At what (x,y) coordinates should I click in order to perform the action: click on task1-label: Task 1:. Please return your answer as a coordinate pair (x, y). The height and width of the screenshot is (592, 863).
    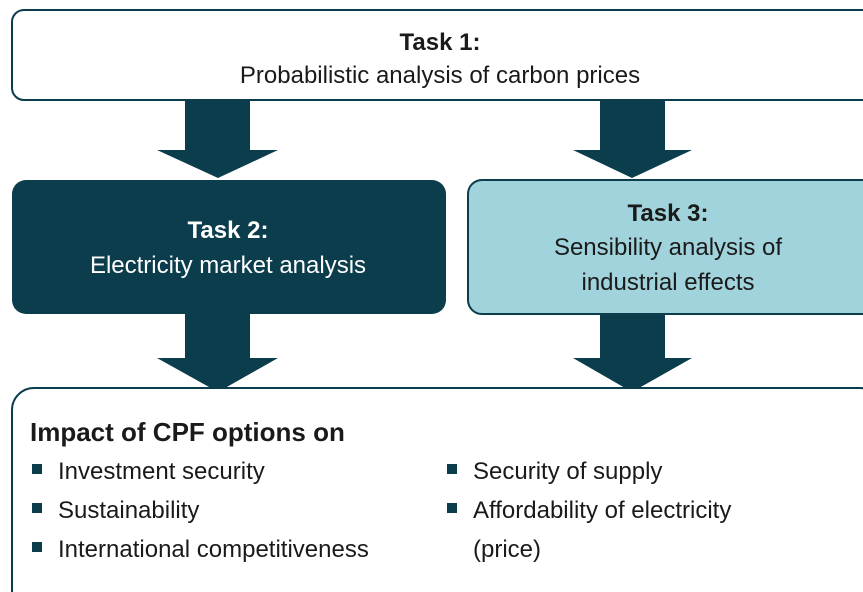
    Looking at the image, I should click on (440, 42).